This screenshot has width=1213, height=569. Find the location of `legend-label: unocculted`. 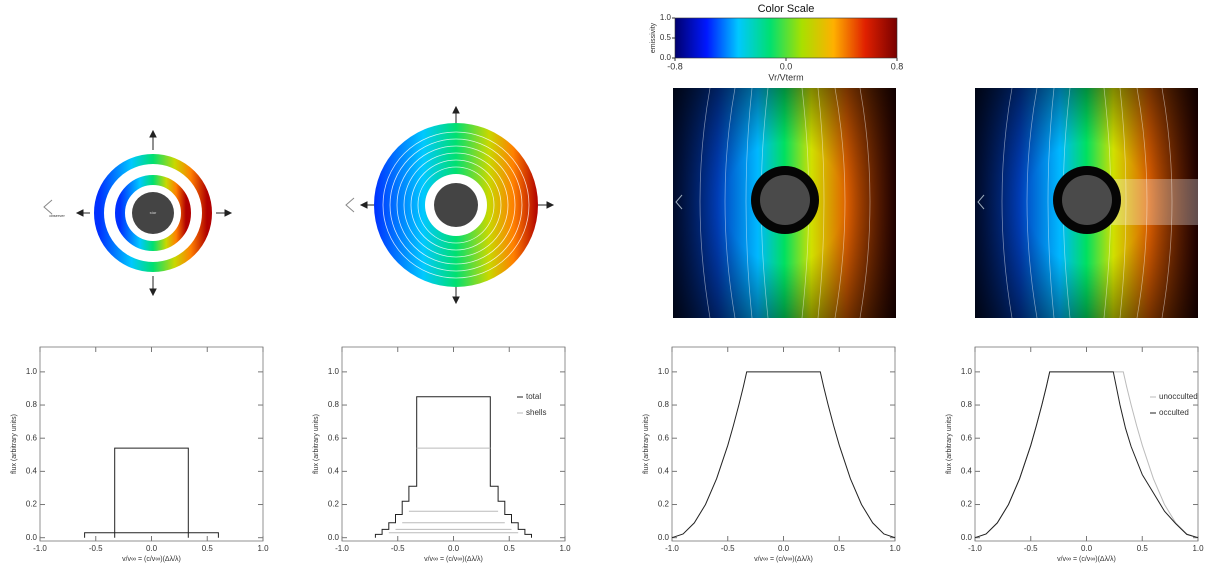

legend-label: unocculted is located at coordinates (1178, 396).